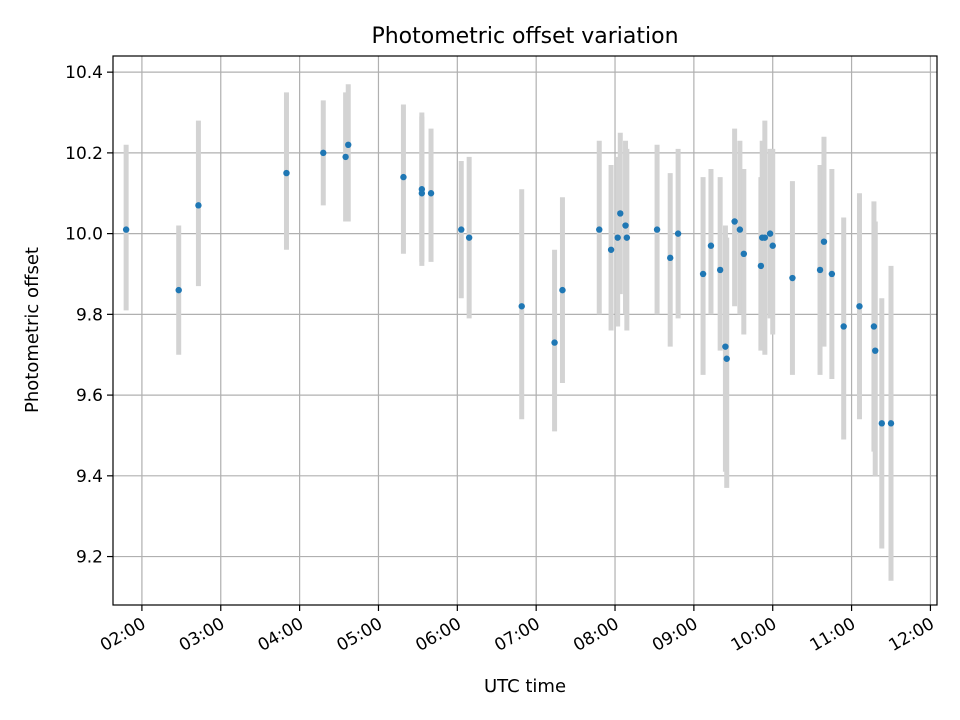 This screenshot has width=960, height=720. I want to click on y-axis-ticks: 9.2 9.4 9.6 9.8 10.0 10.2 10.4, so click(89, 315).